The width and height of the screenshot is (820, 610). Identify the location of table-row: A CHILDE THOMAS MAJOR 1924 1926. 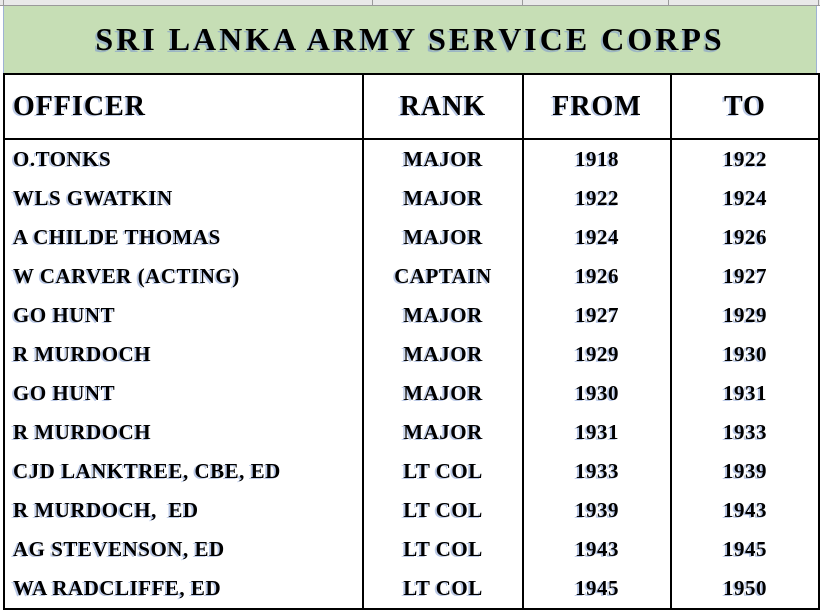
(411, 237).